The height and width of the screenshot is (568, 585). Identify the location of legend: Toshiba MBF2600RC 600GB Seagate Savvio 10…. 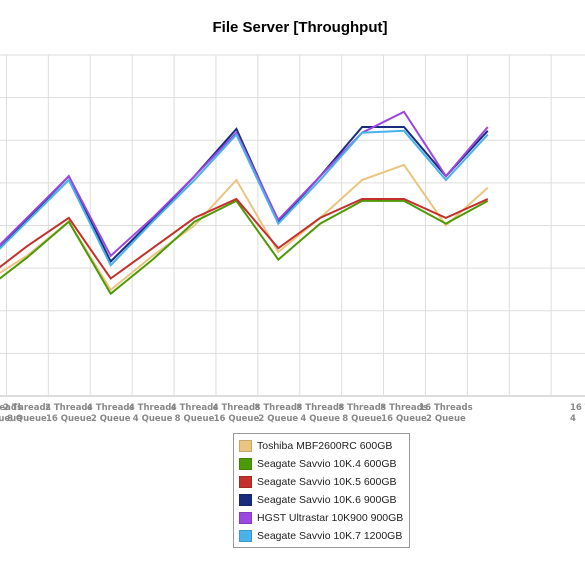
(321, 490).